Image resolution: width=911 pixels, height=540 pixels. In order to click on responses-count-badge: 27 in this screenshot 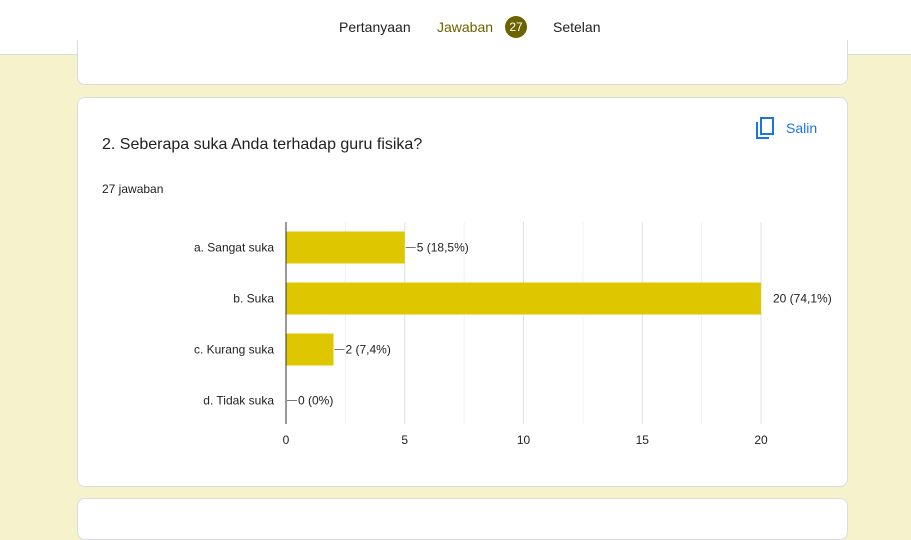, I will do `click(516, 27)`.